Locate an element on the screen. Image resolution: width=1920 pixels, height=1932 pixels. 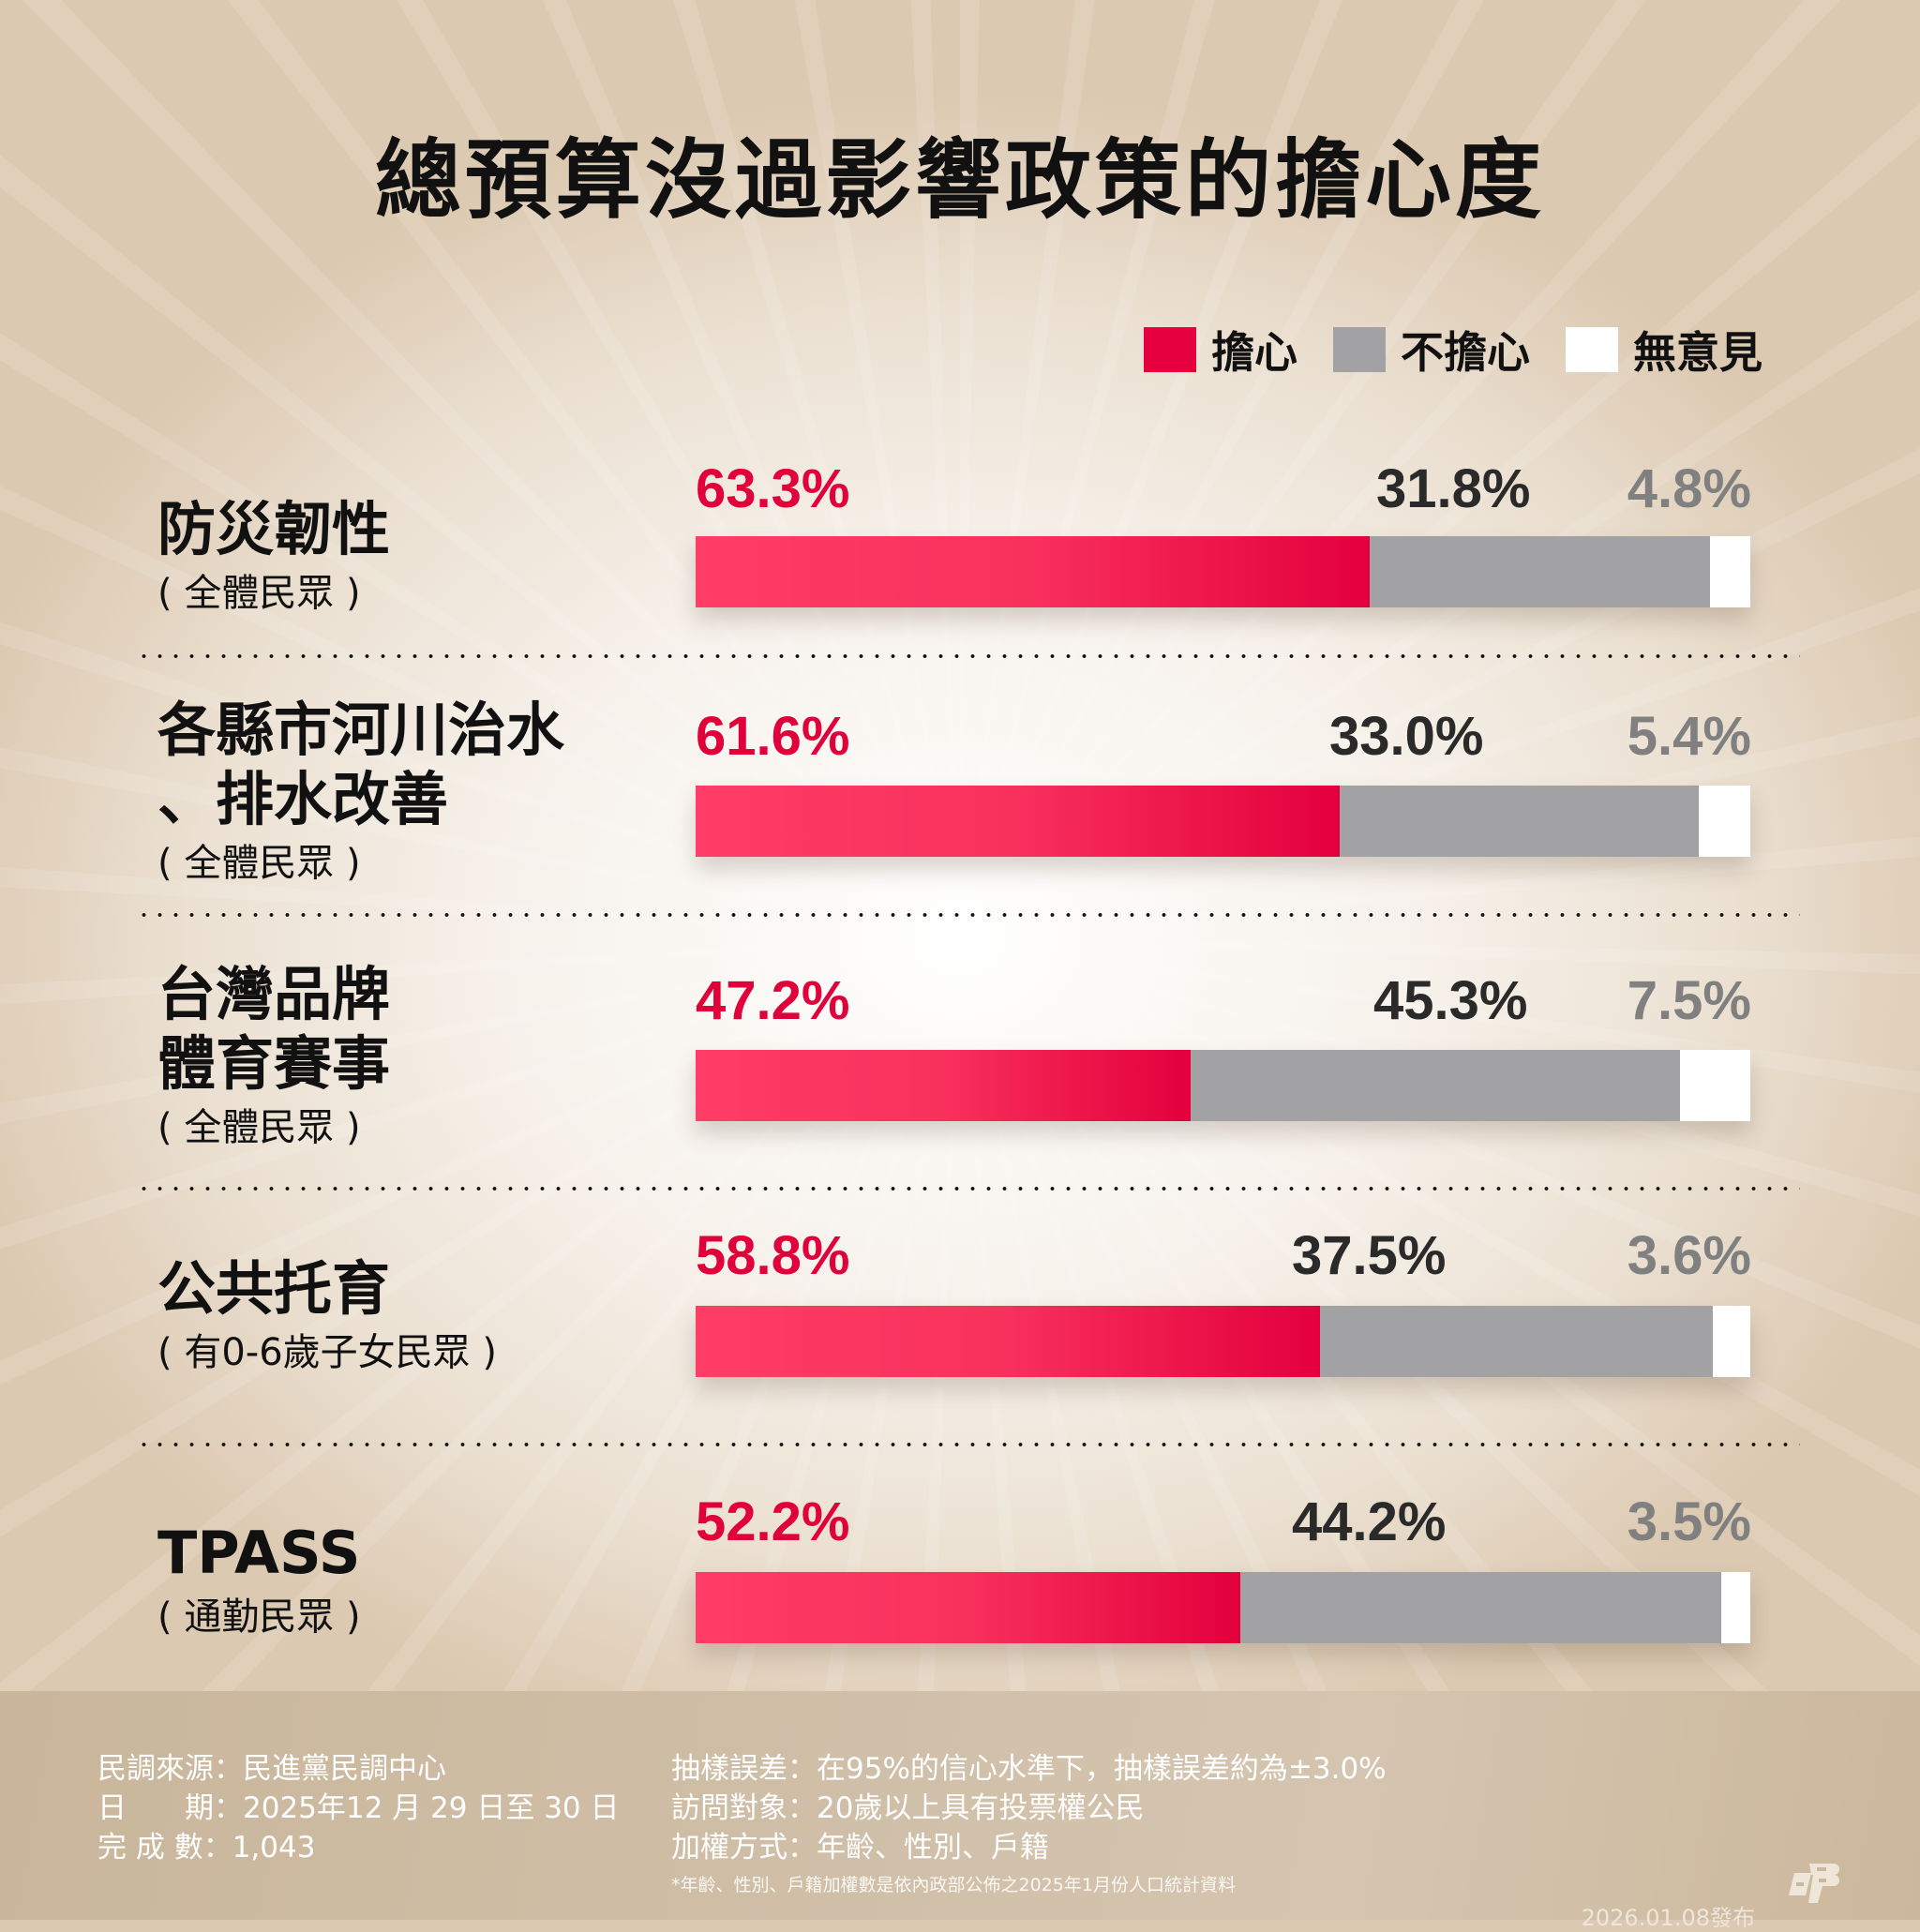
row-title: TPASS is located at coordinates (259, 1553).